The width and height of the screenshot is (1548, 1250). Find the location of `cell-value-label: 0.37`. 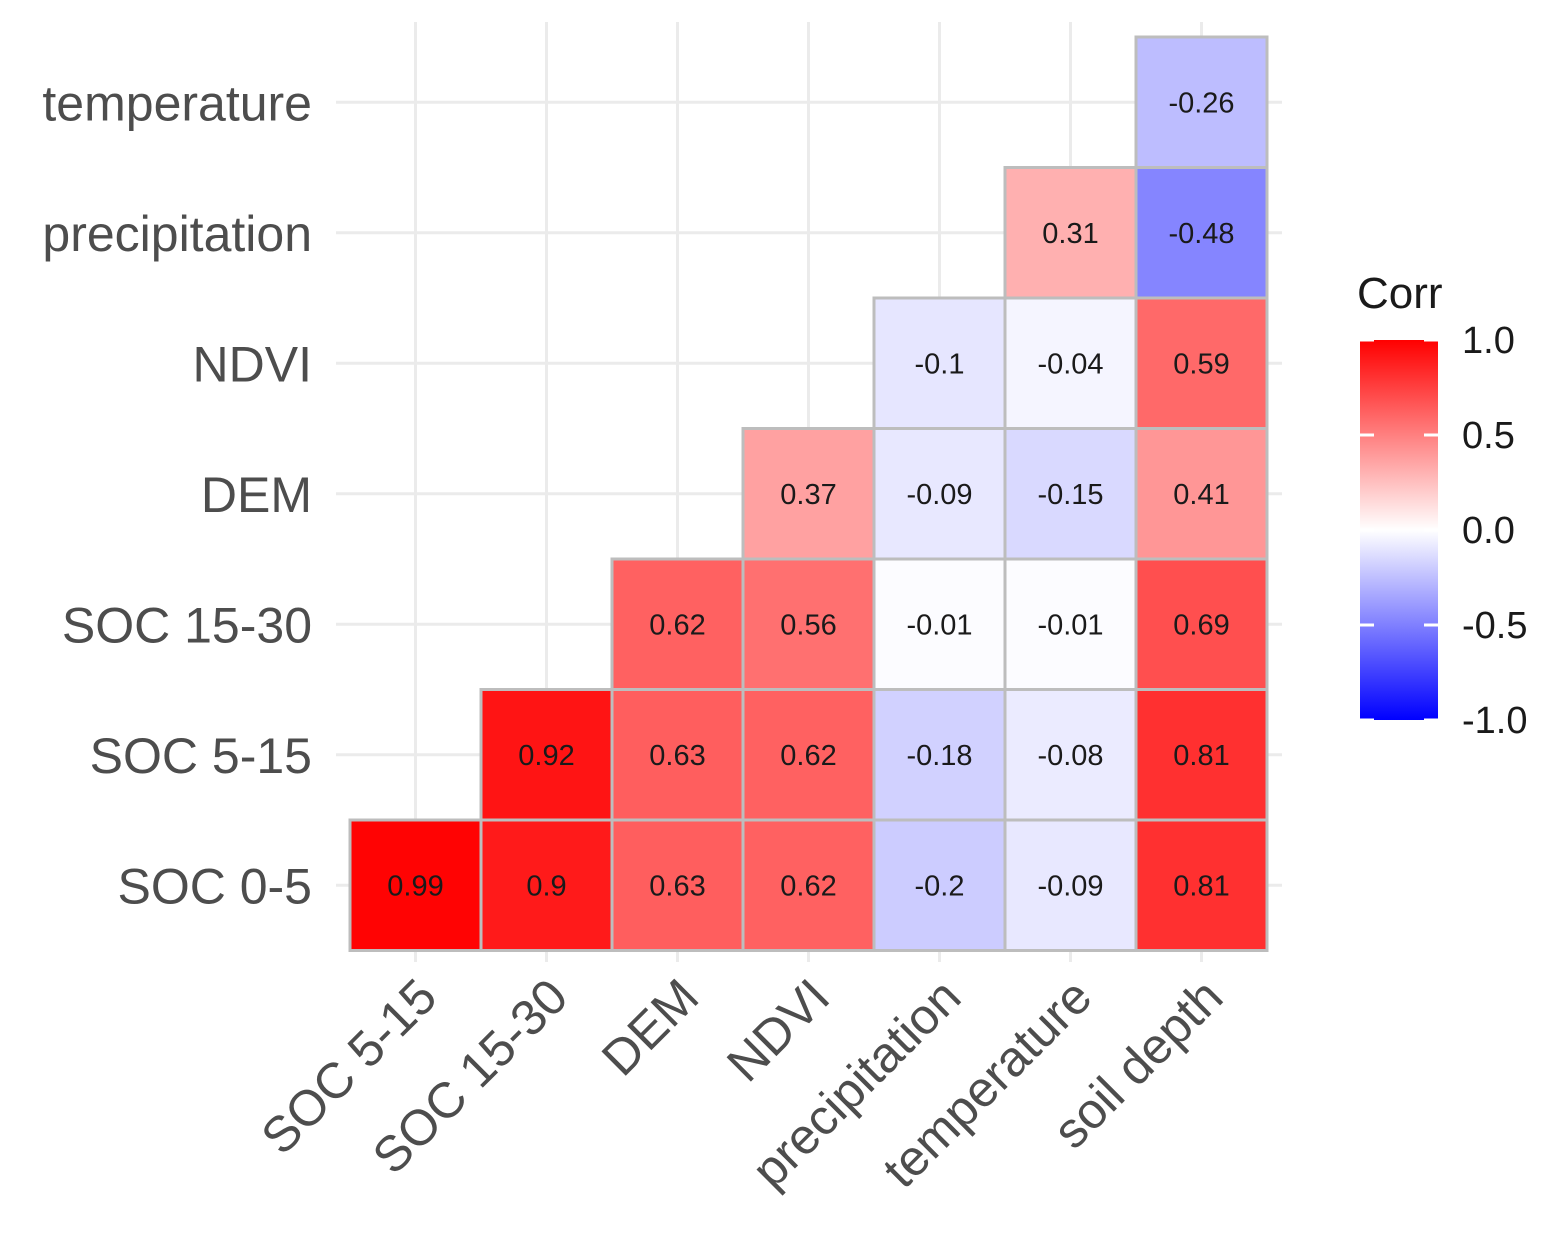

cell-value-label: 0.37 is located at coordinates (808, 495).